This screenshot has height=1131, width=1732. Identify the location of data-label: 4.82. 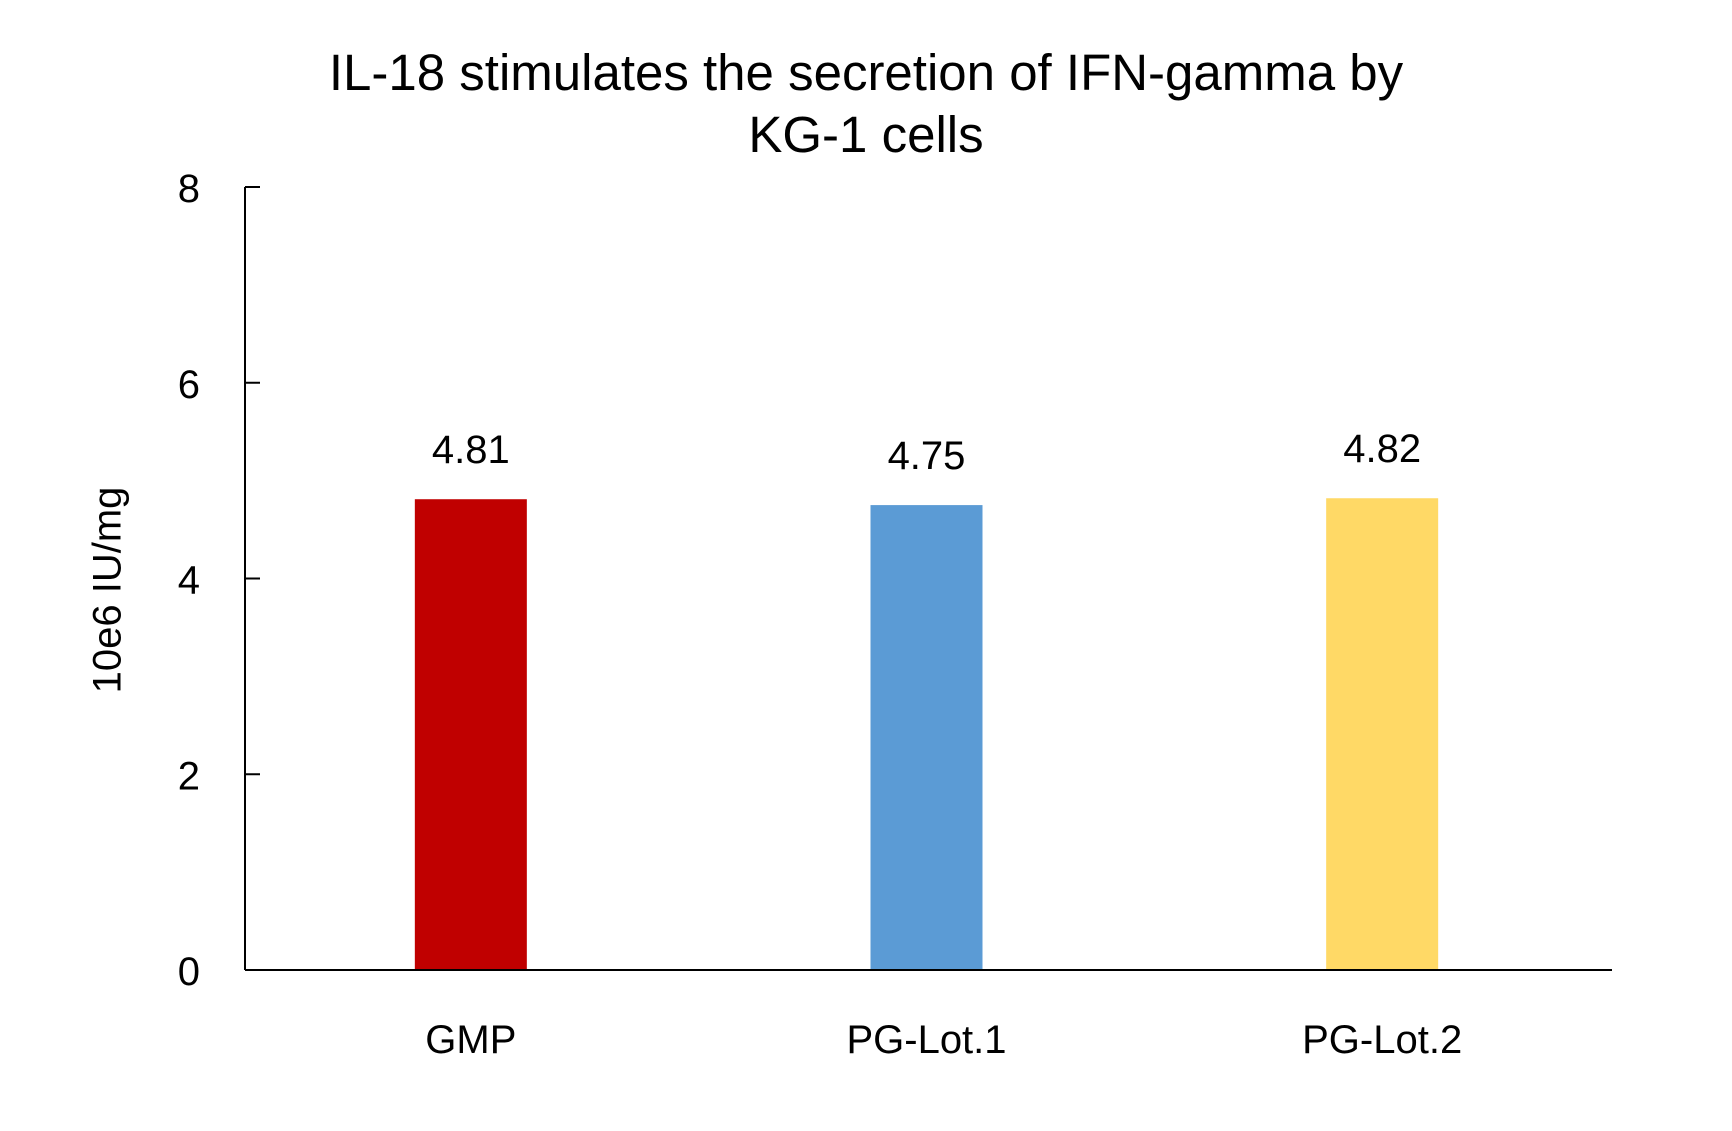
(1382, 449).